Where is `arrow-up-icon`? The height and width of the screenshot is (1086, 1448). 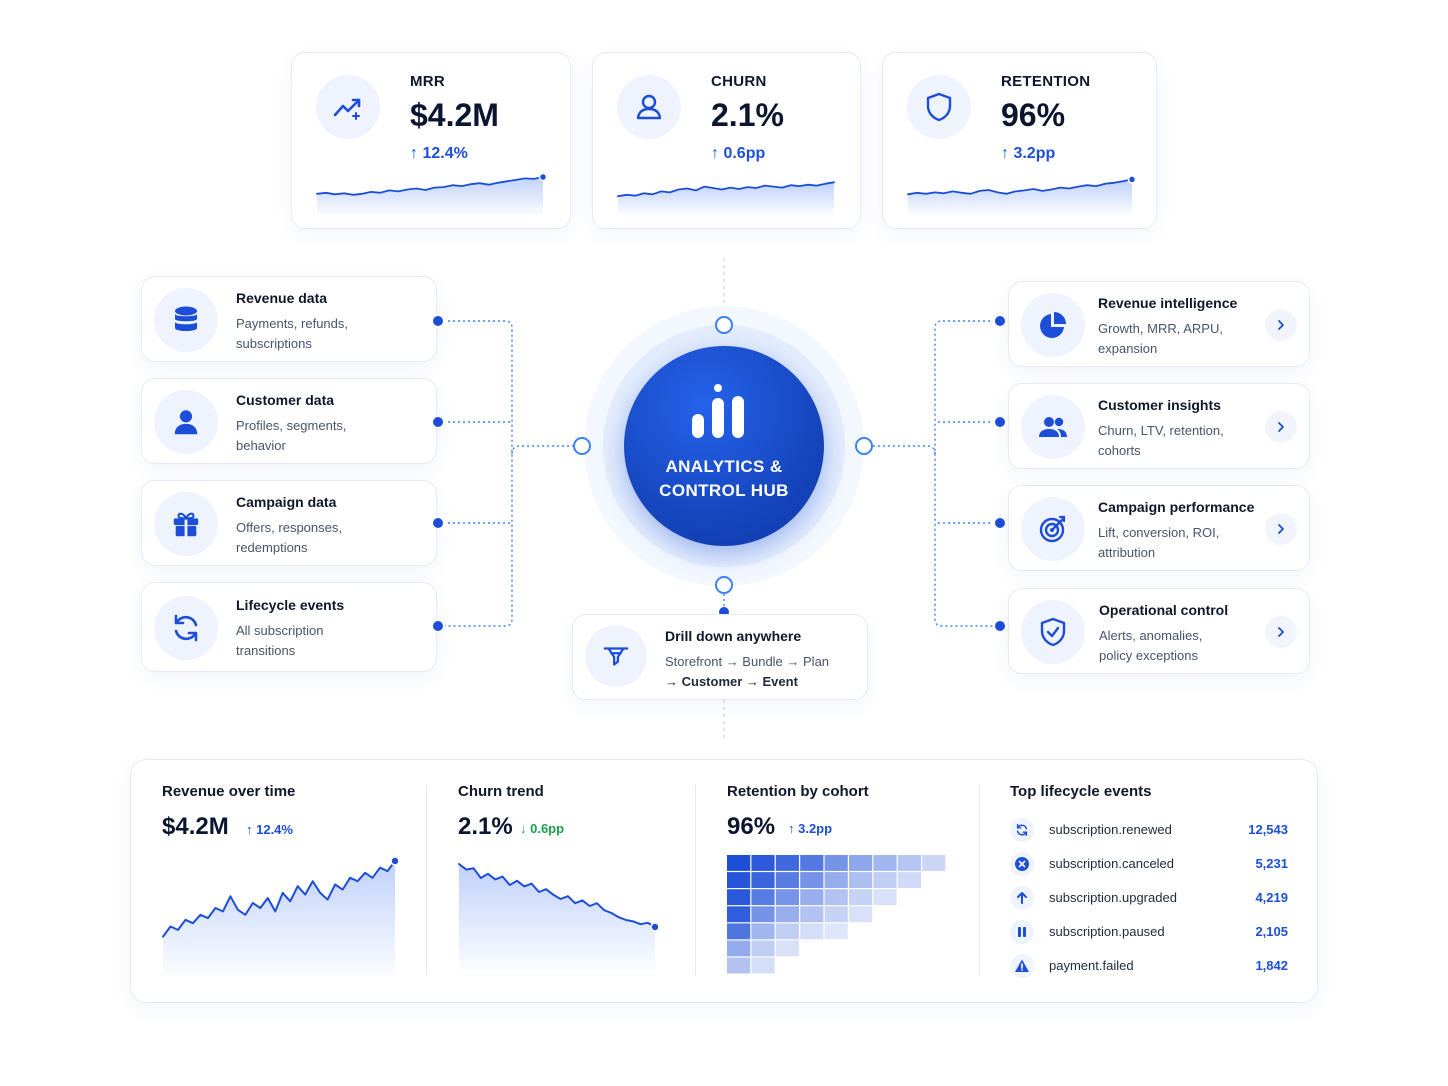
arrow-up-icon is located at coordinates (1022, 898).